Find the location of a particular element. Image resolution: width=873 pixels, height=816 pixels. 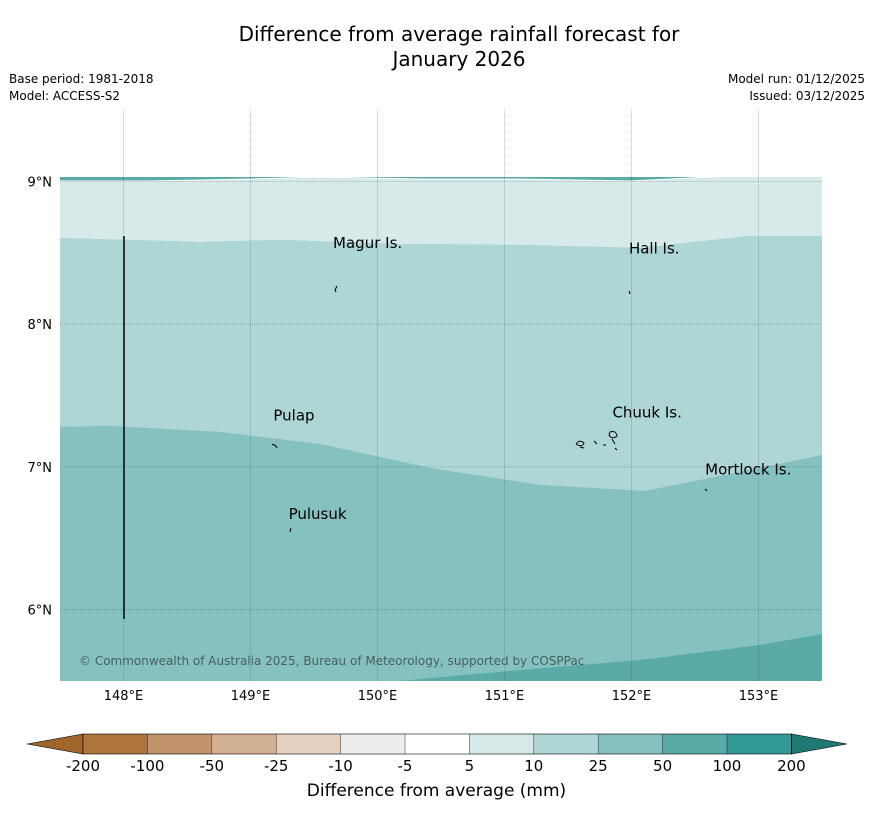

place-label: Magur Is. is located at coordinates (367, 243).